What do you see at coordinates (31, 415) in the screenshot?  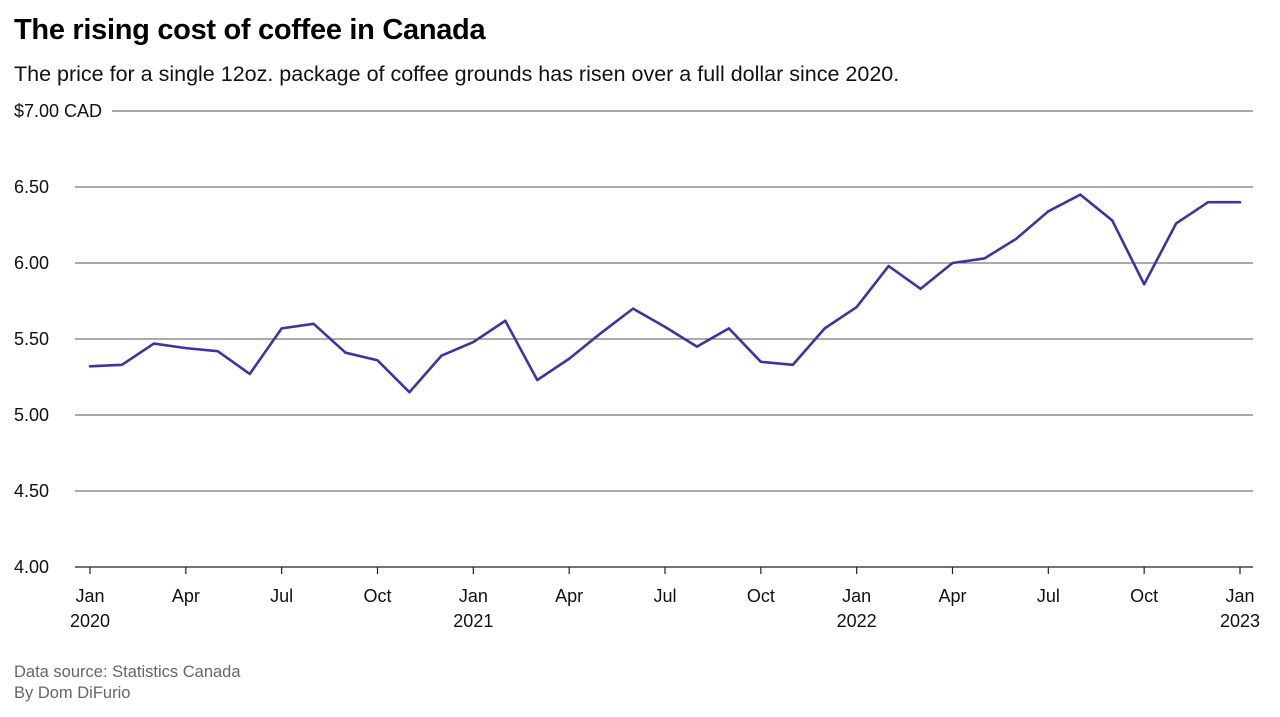 I see `y-tick-label: 5.00` at bounding box center [31, 415].